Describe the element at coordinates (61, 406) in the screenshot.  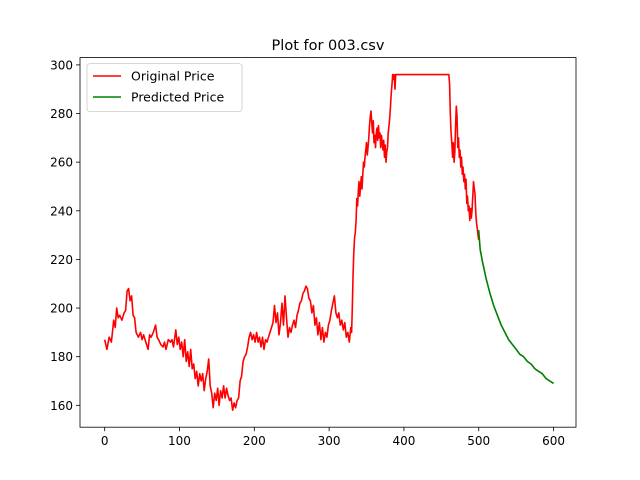
I see `y-tick-label: 160` at that location.